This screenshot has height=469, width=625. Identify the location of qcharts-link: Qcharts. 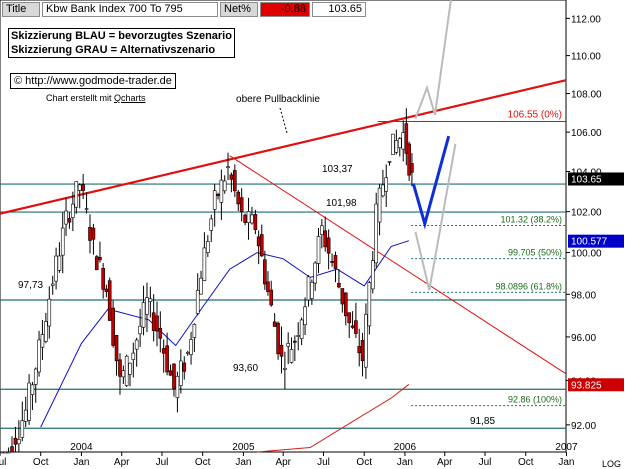
(130, 98).